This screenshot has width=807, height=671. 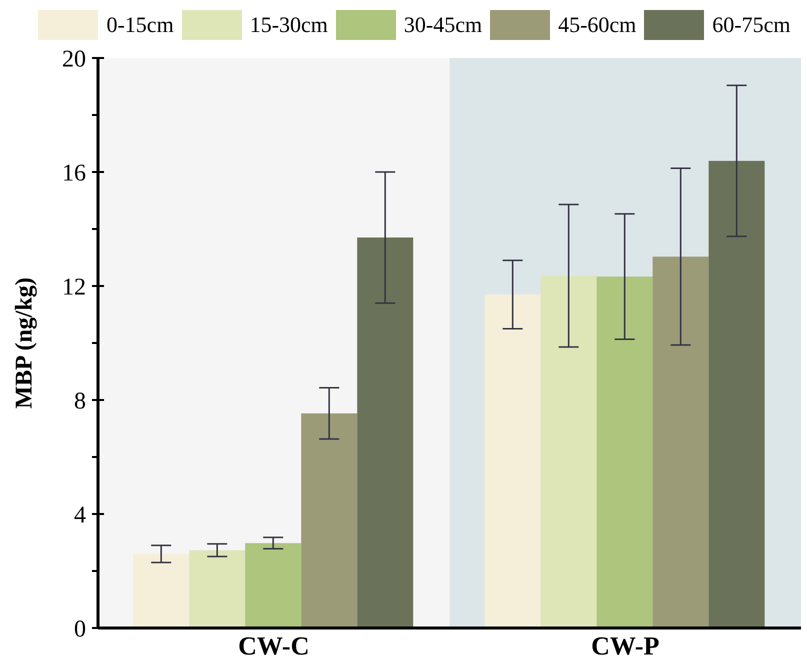 I want to click on y-tick-label: 0, so click(x=80, y=629).